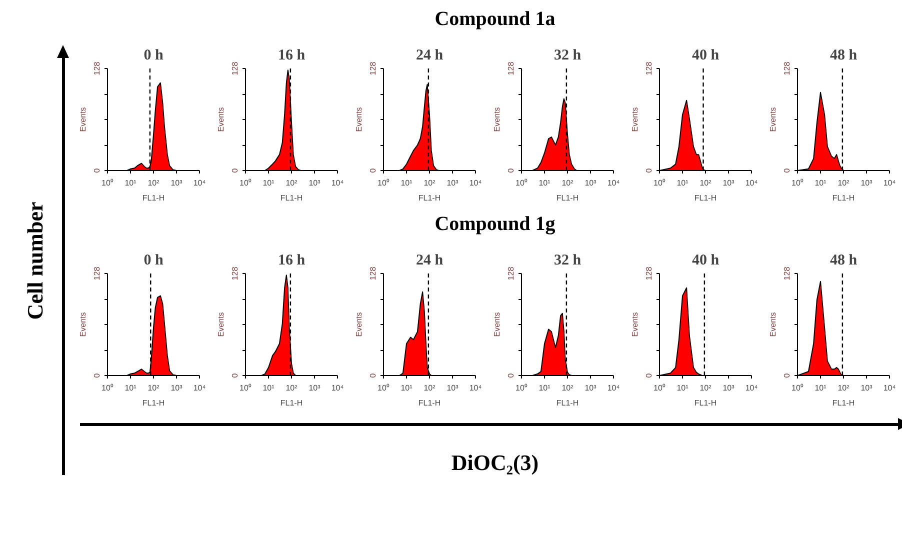 The width and height of the screenshot is (902, 536). Describe the element at coordinates (568, 56) in the screenshot. I see `chart-title: 32 h` at that location.